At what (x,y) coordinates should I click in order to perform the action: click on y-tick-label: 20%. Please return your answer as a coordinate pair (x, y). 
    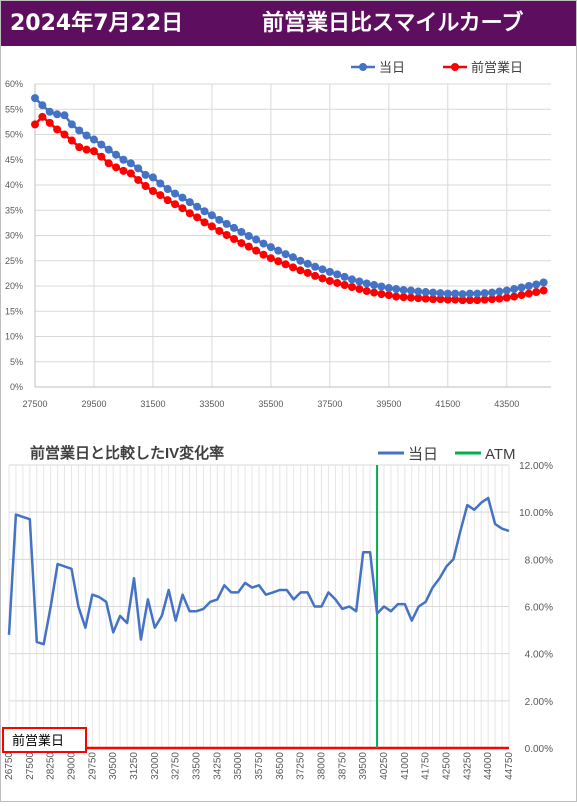
    Looking at the image, I should click on (14, 286).